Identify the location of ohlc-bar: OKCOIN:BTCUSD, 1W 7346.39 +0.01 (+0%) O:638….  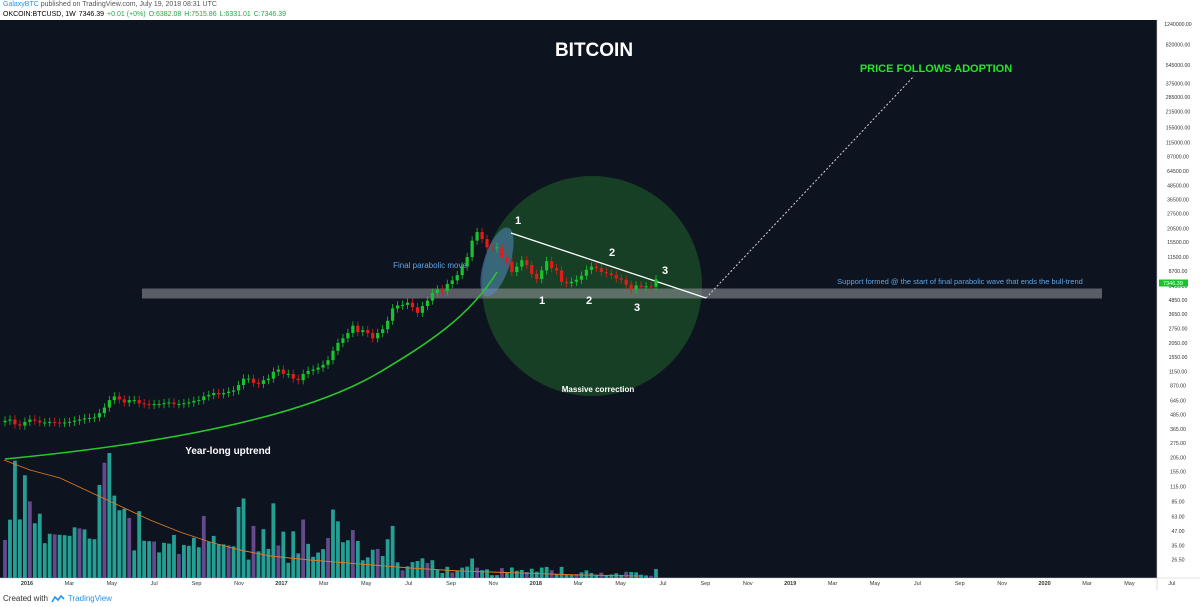
(600, 14).